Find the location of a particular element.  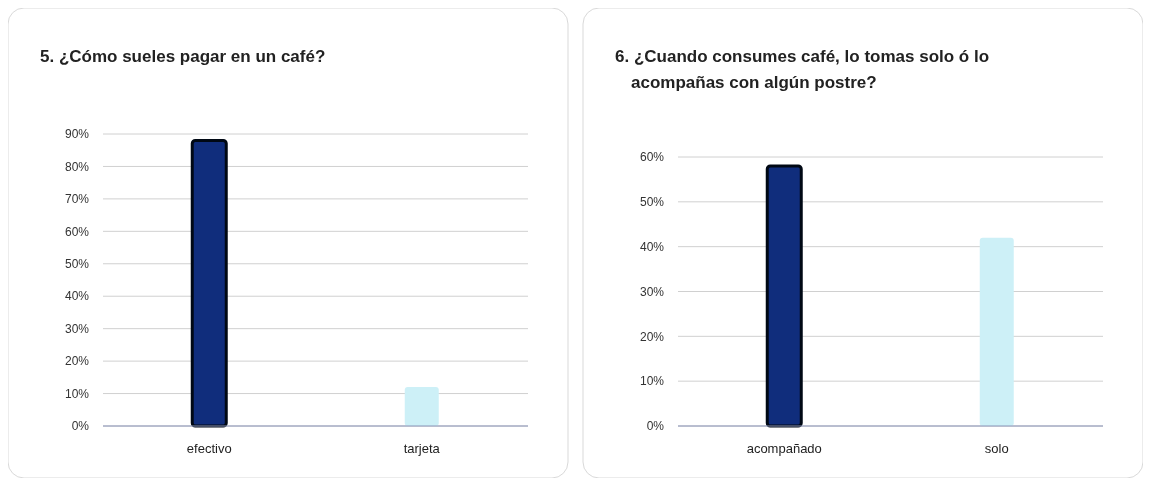

x-tick-label: efectivo is located at coordinates (209, 448).